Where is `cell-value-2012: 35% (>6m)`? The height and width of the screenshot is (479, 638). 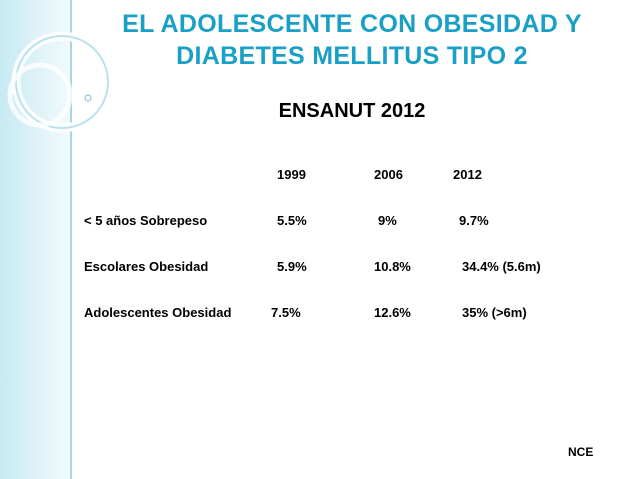
cell-value-2012: 35% (>6m) is located at coordinates (494, 312).